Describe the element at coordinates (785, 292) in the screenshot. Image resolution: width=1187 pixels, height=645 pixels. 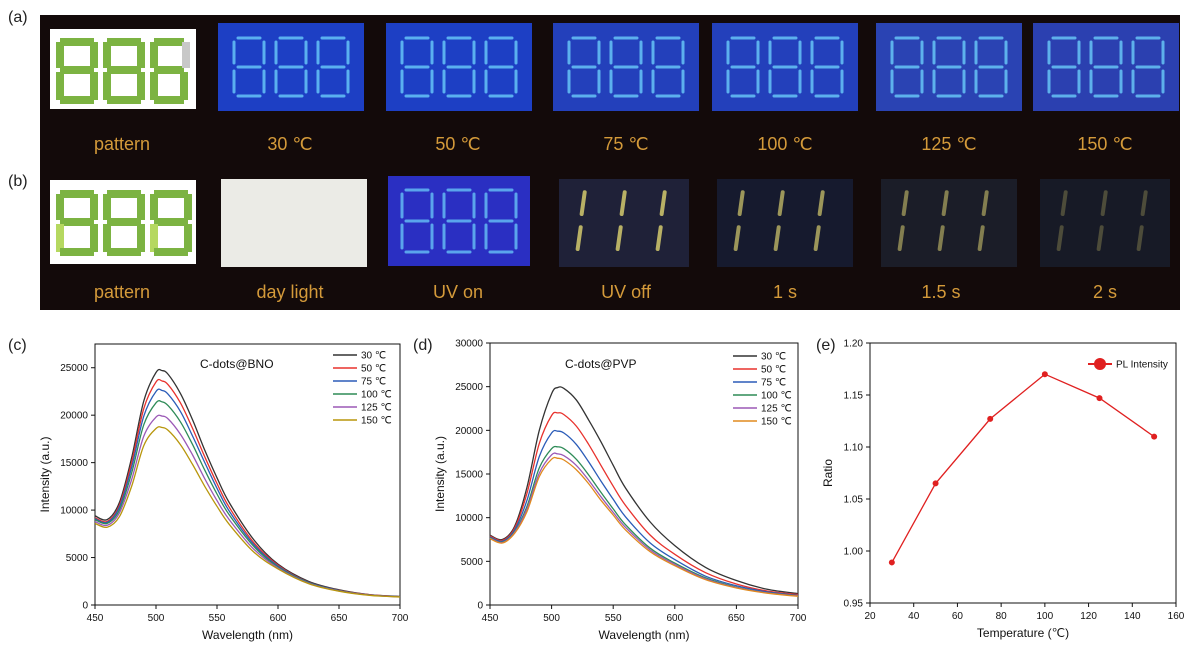
I see `caption-b-4: 1 s` at that location.